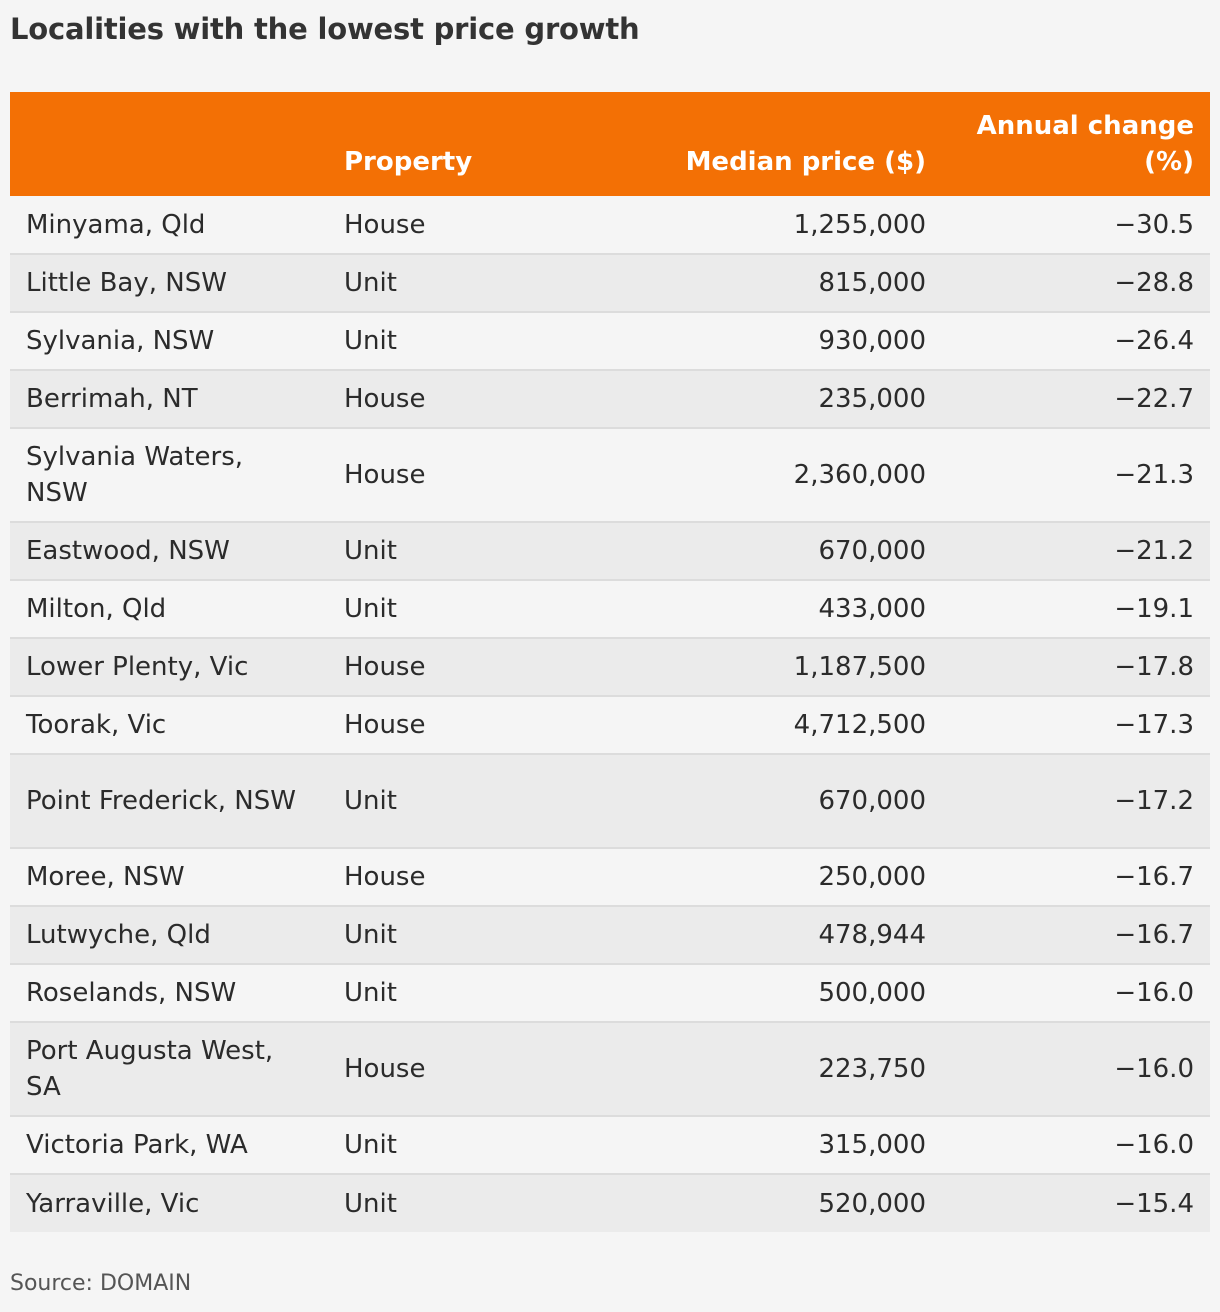  I want to click on cell-annual-change: −19.1, so click(1071, 608).